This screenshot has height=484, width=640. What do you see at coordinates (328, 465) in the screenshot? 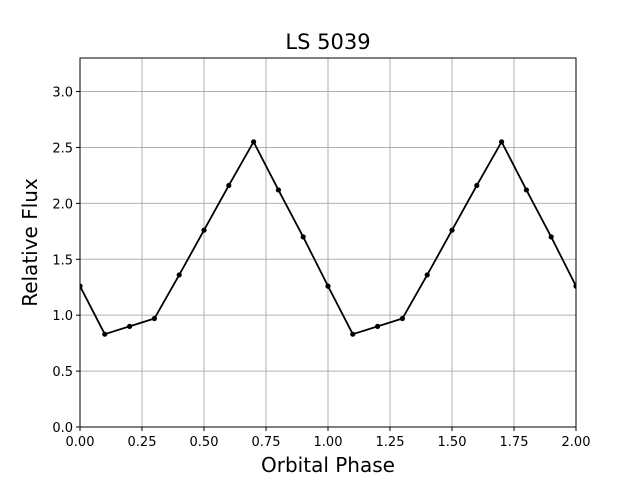
I see `x-axis-label: Orbital Phase` at bounding box center [328, 465].